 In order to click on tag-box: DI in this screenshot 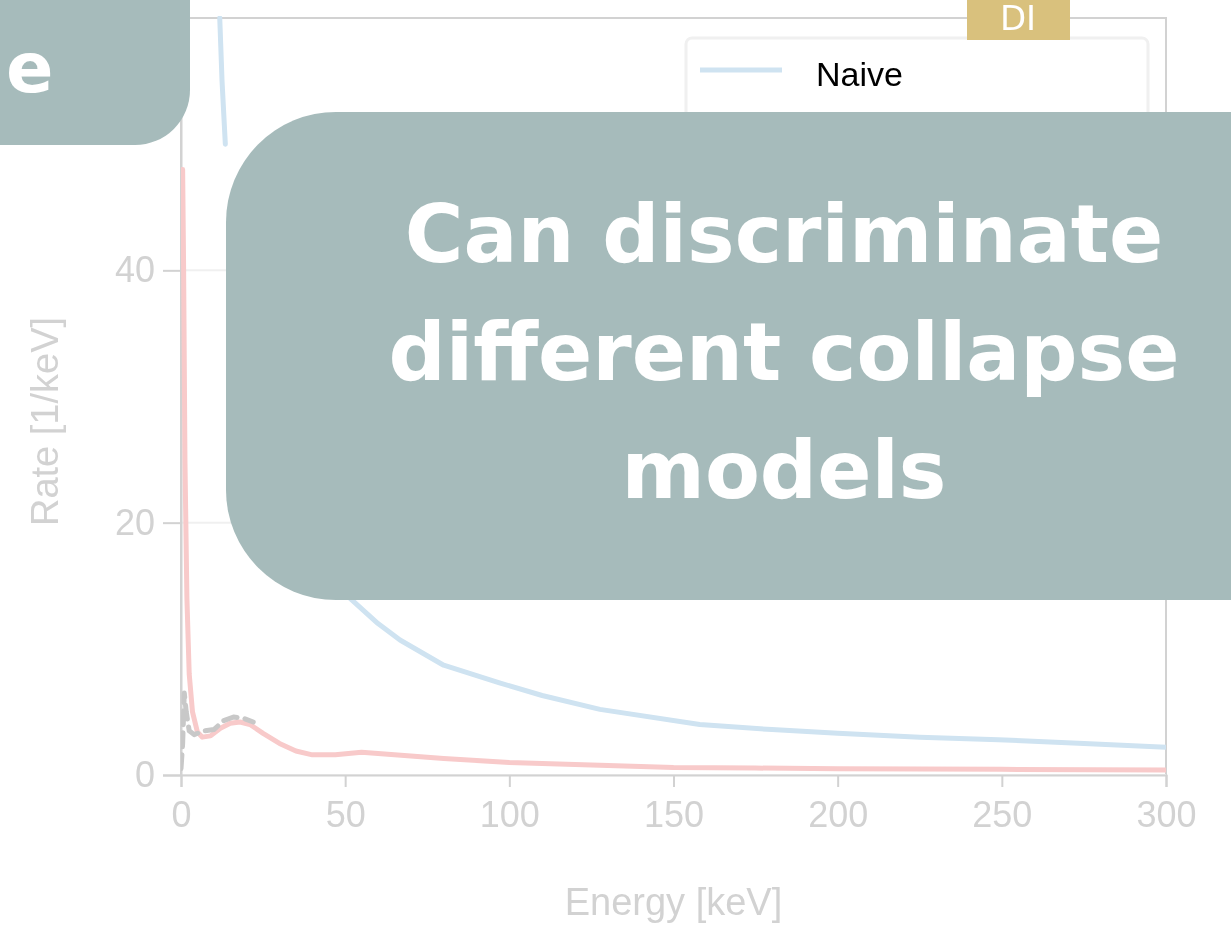, I will do `click(1018, 20)`.